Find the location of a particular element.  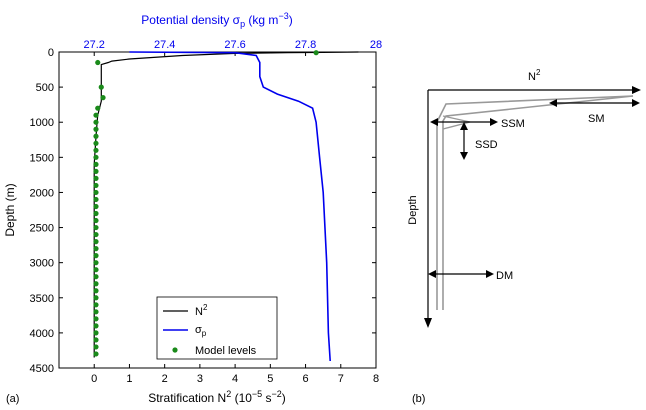

dm-arrowhead-right is located at coordinates (490, 274).